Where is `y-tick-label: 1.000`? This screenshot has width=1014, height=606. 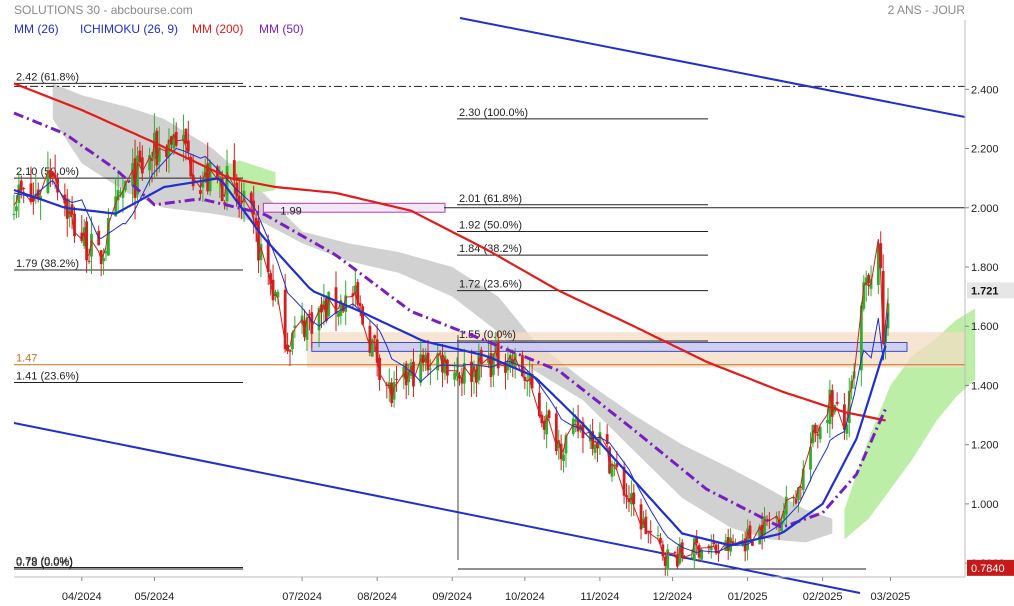
y-tick-label: 1.000 is located at coordinates (985, 505).